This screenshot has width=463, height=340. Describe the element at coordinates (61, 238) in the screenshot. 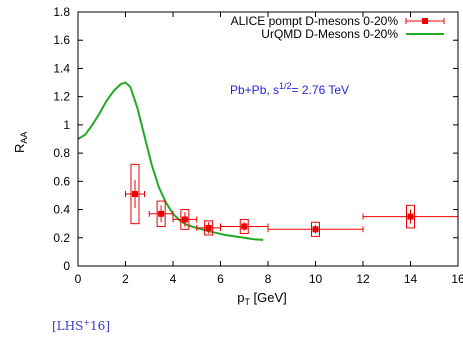

I see `y-tick-label: 0.2` at that location.